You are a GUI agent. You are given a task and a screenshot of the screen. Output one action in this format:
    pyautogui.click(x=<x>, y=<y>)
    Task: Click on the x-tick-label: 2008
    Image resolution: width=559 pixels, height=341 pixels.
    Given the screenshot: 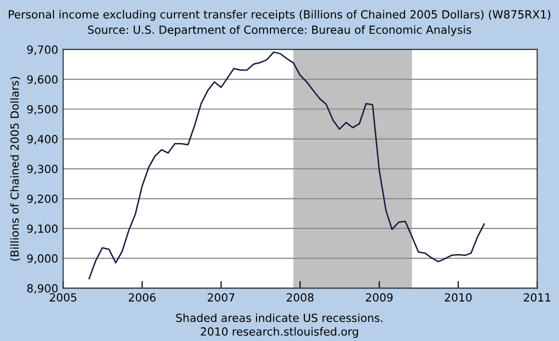 What is the action you would take?
    pyautogui.click(x=300, y=297)
    